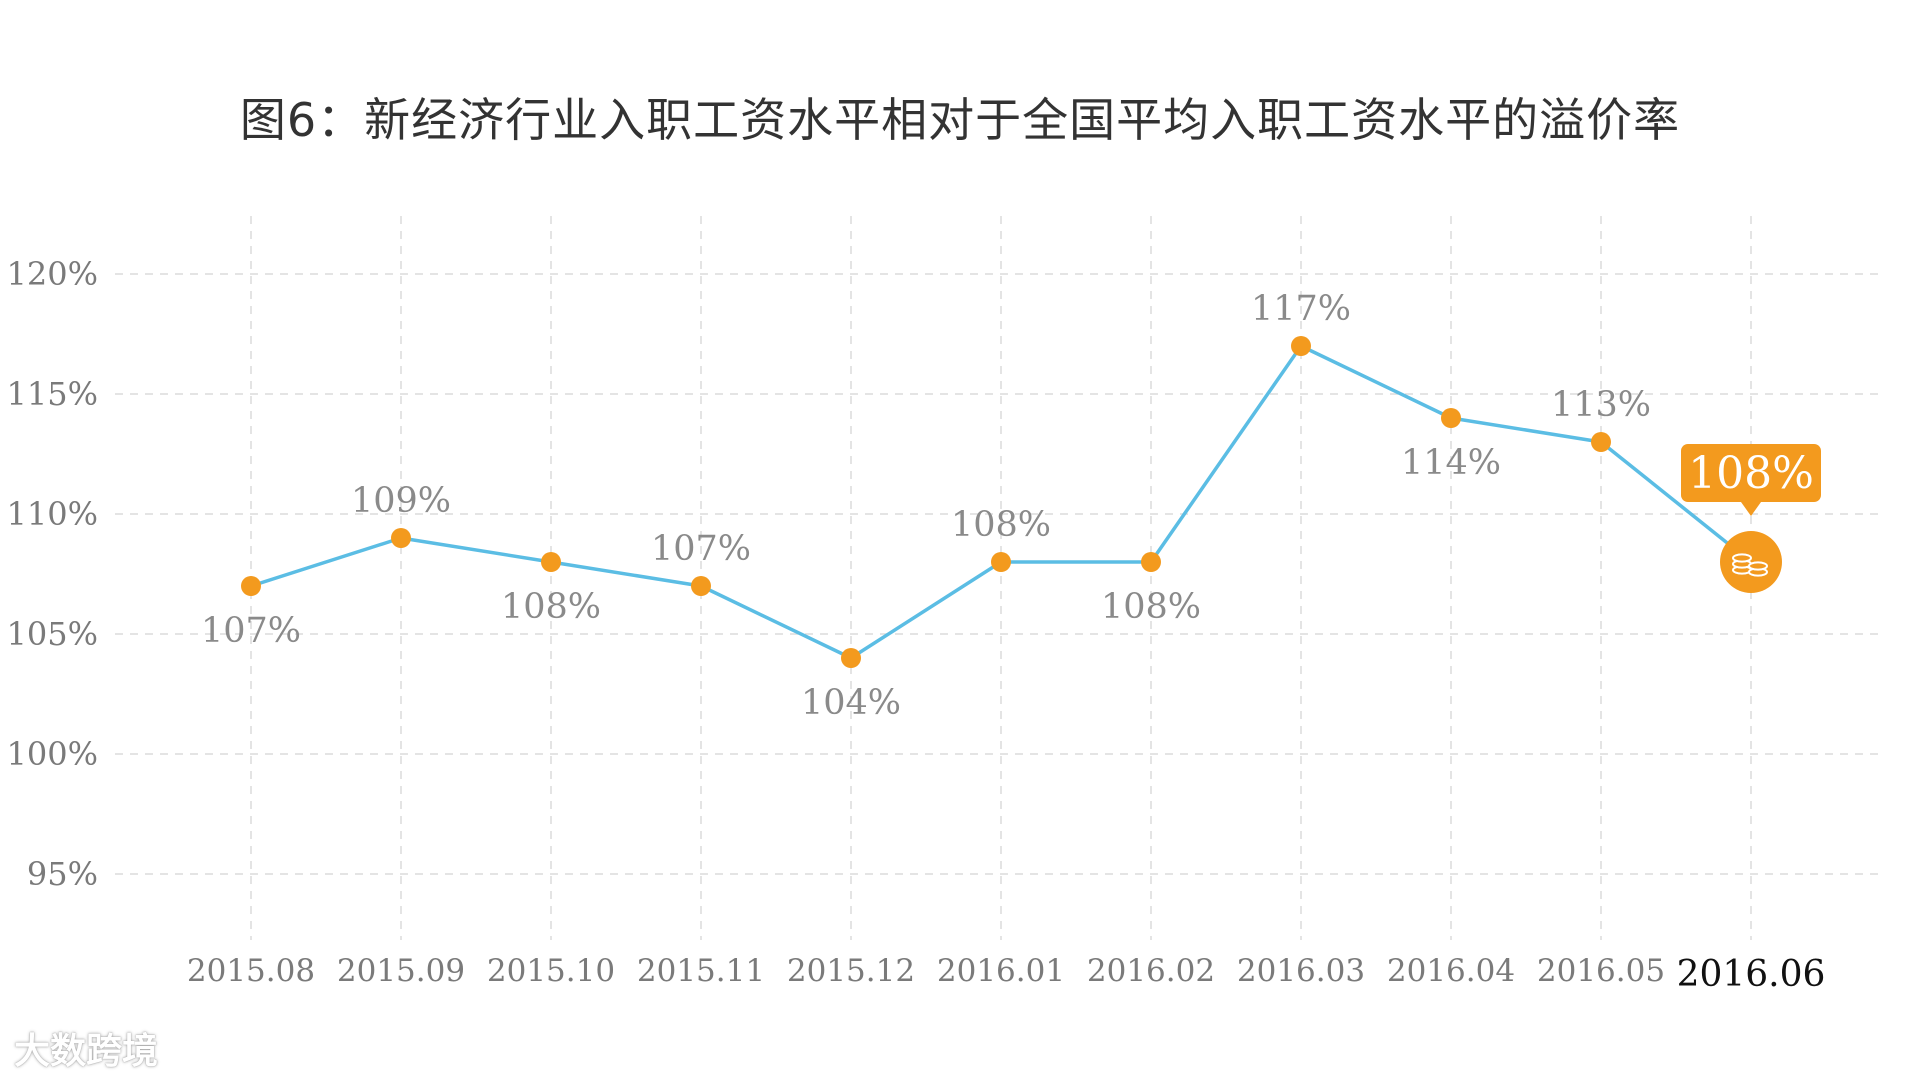 This screenshot has height=1080, width=1920. What do you see at coordinates (1601, 971) in the screenshot?
I see `x-tick-label: 2016.05` at bounding box center [1601, 971].